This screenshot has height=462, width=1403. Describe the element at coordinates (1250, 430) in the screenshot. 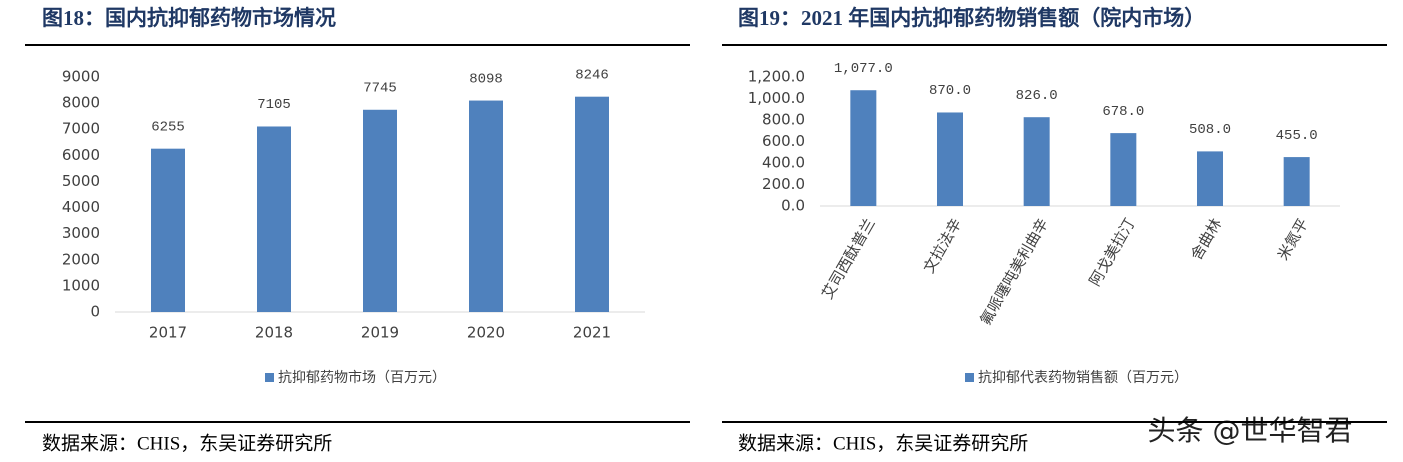

I see `watermark: 头条 @世华智君` at that location.